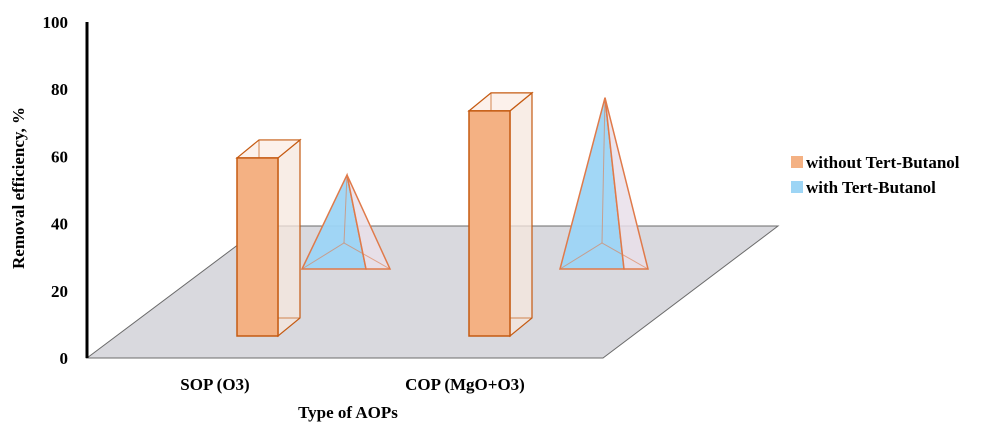  What do you see at coordinates (352, 384) in the screenshot?
I see `category-labels: SOP (O3) COP (MgO+O3)` at bounding box center [352, 384].